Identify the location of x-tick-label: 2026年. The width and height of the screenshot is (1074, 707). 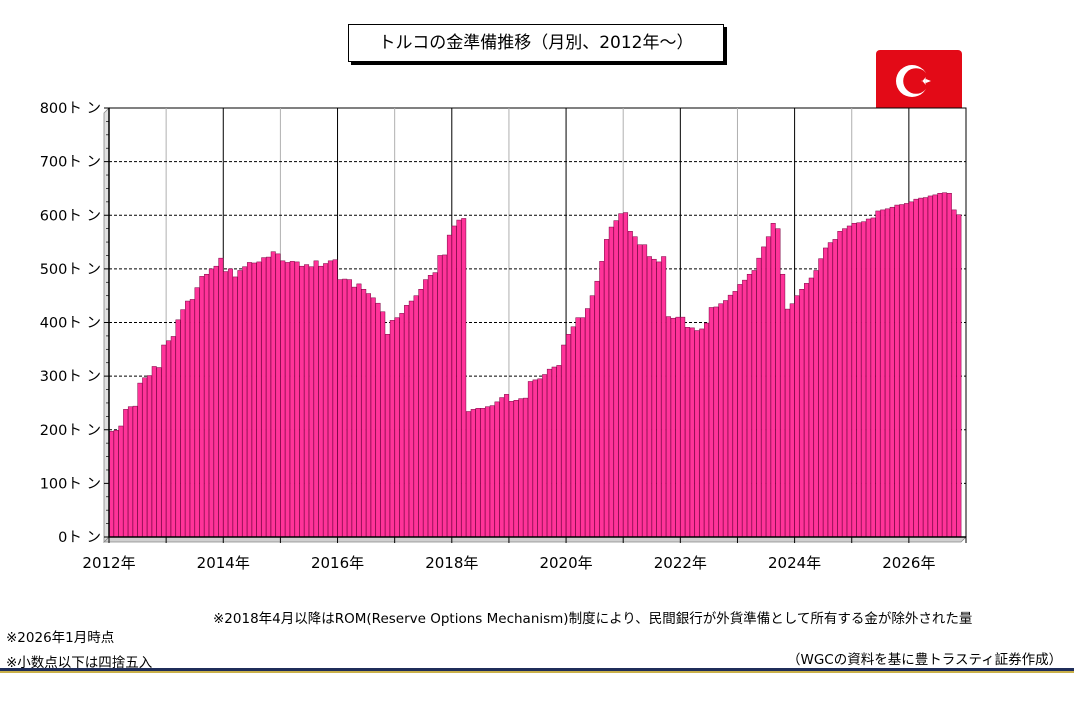
(908, 563).